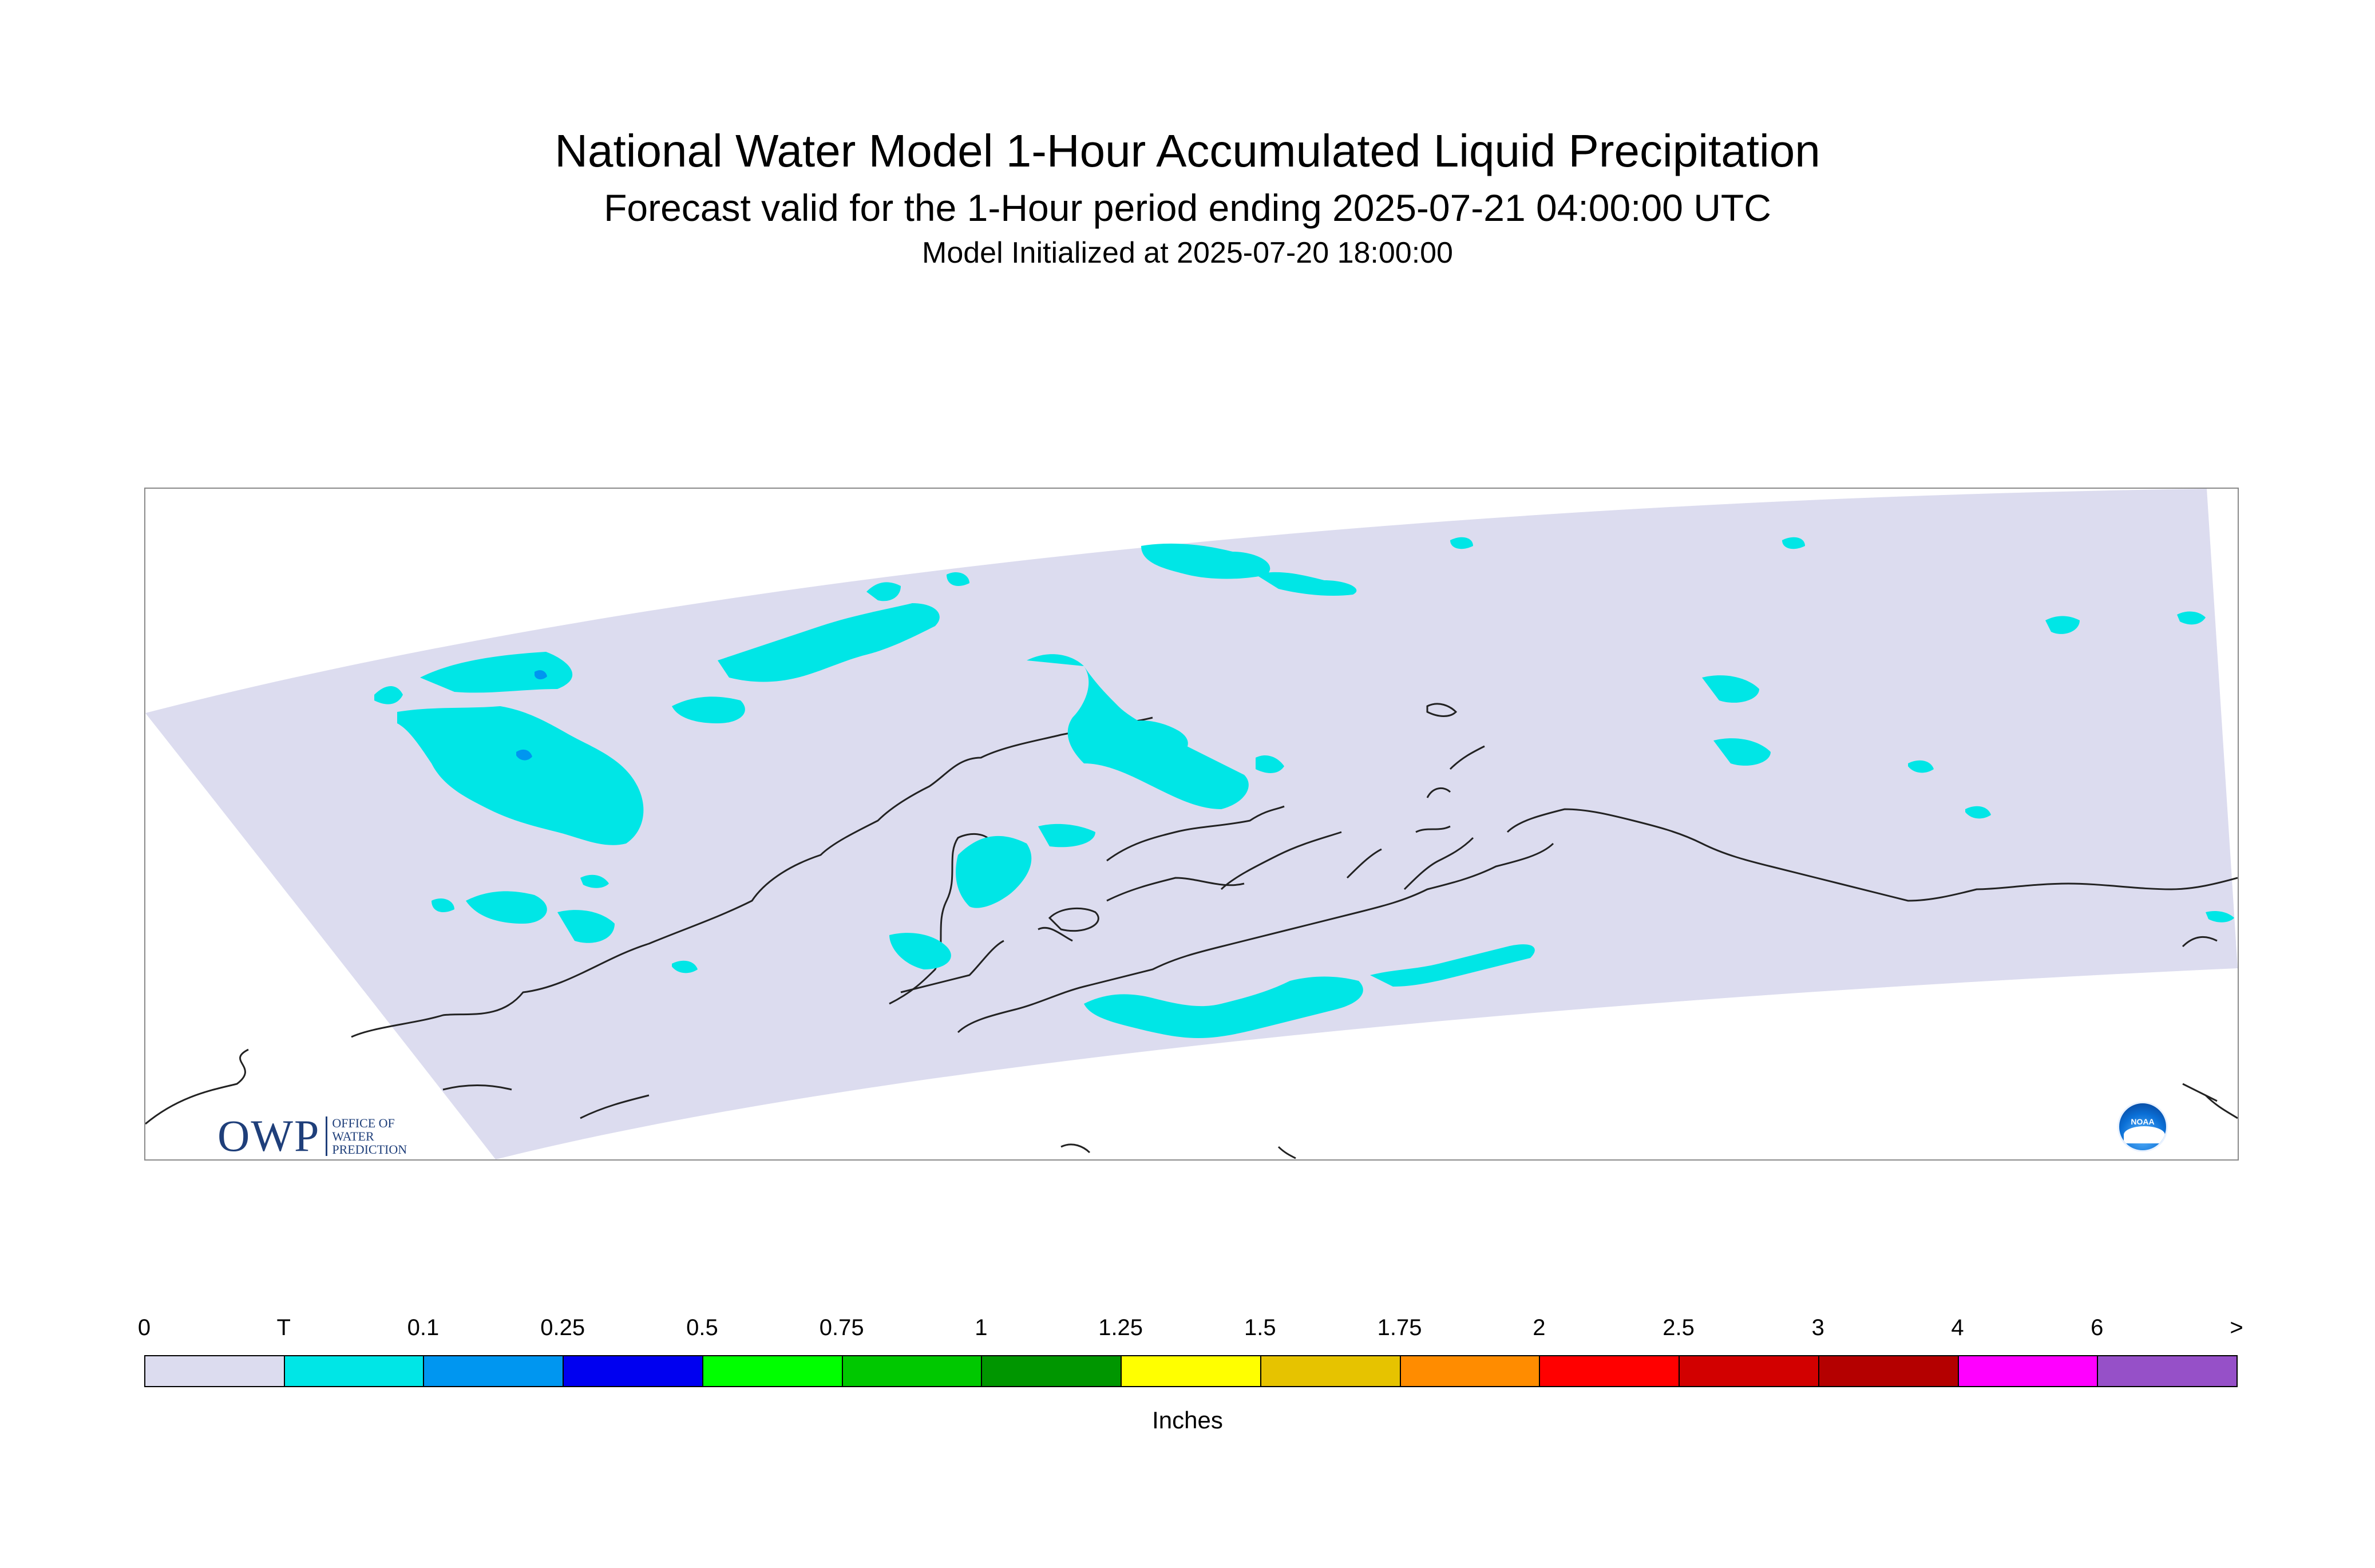 Image resolution: width=2375 pixels, height=1568 pixels. Describe the element at coordinates (364, 1122) in the screenshot. I see `owp-text-line-1: OFFICE OF` at that location.